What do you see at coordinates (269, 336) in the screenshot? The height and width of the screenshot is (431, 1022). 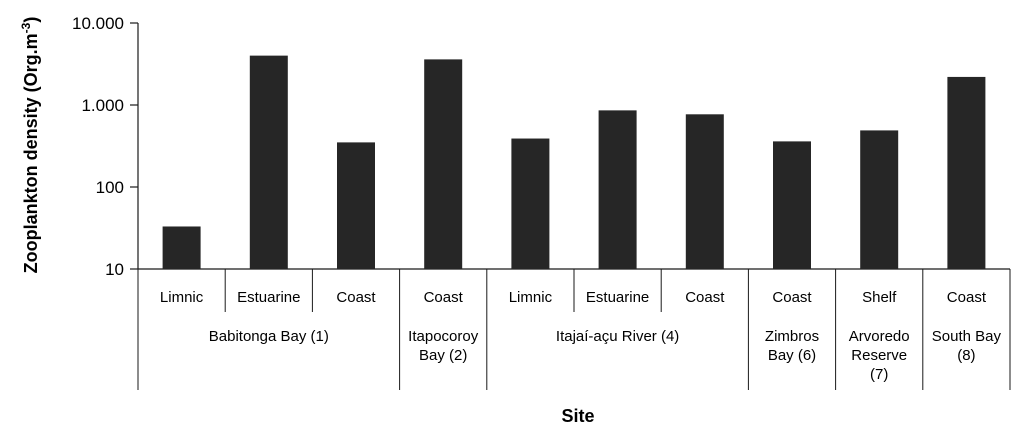 I see `group-label: Babitonga Bay (1)` at bounding box center [269, 336].